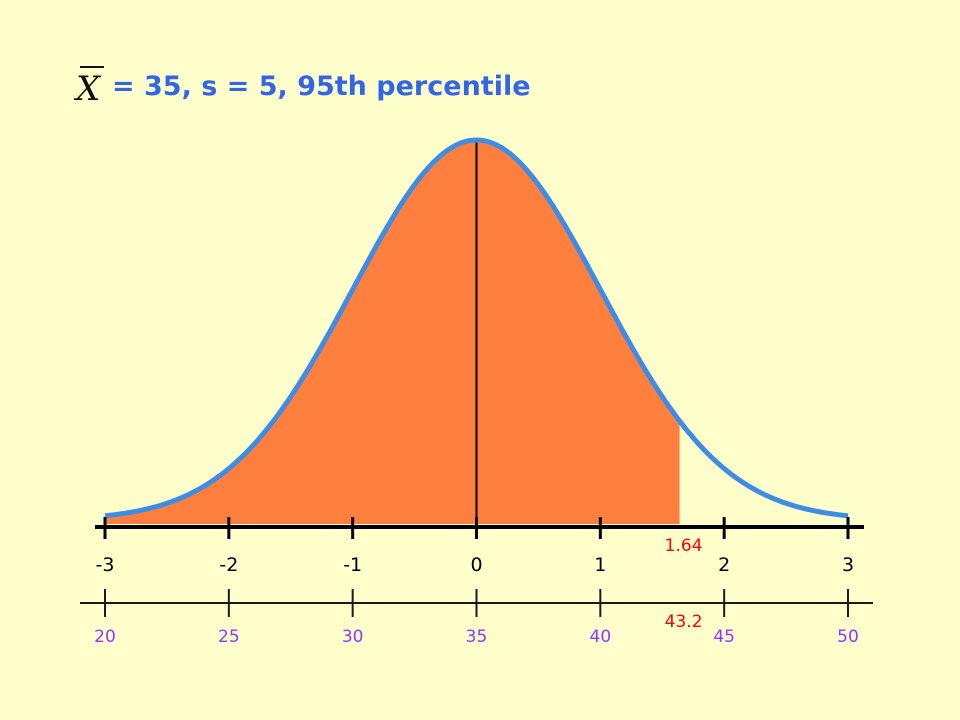  I want to click on x-tick-label: 50, so click(848, 637).